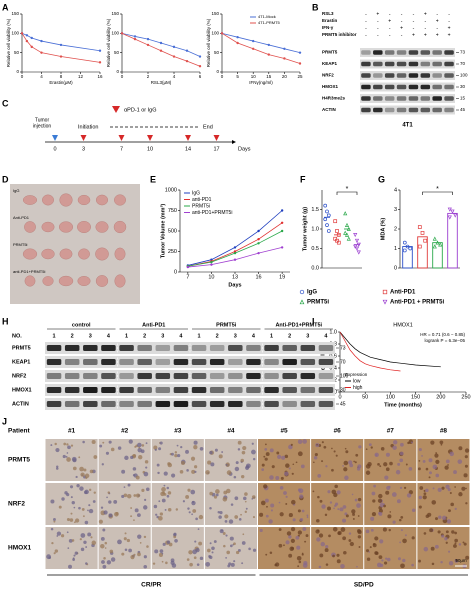 This screenshot has width=474, height=593. I want to click on panel-label: J, so click(4, 421).